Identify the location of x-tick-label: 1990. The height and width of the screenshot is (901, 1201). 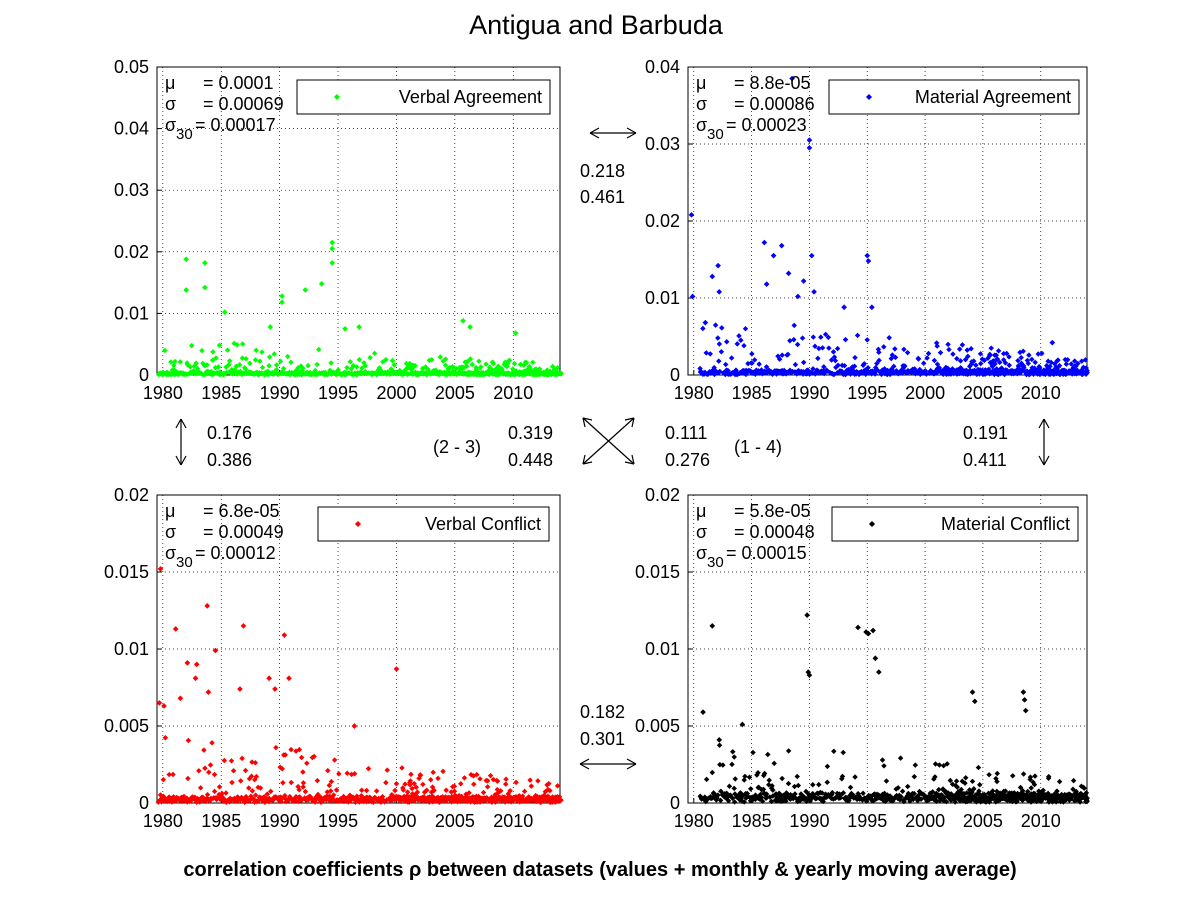
(280, 393).